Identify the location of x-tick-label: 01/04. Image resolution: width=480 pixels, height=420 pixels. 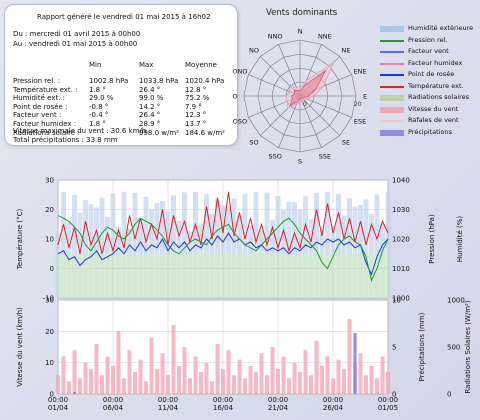
(58, 408).